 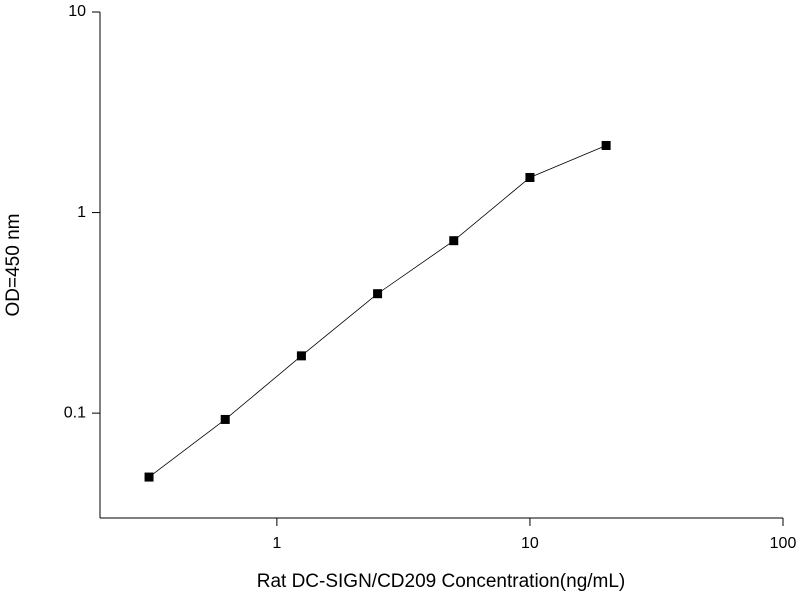 I want to click on x-tick-label: 100, so click(x=783, y=543).